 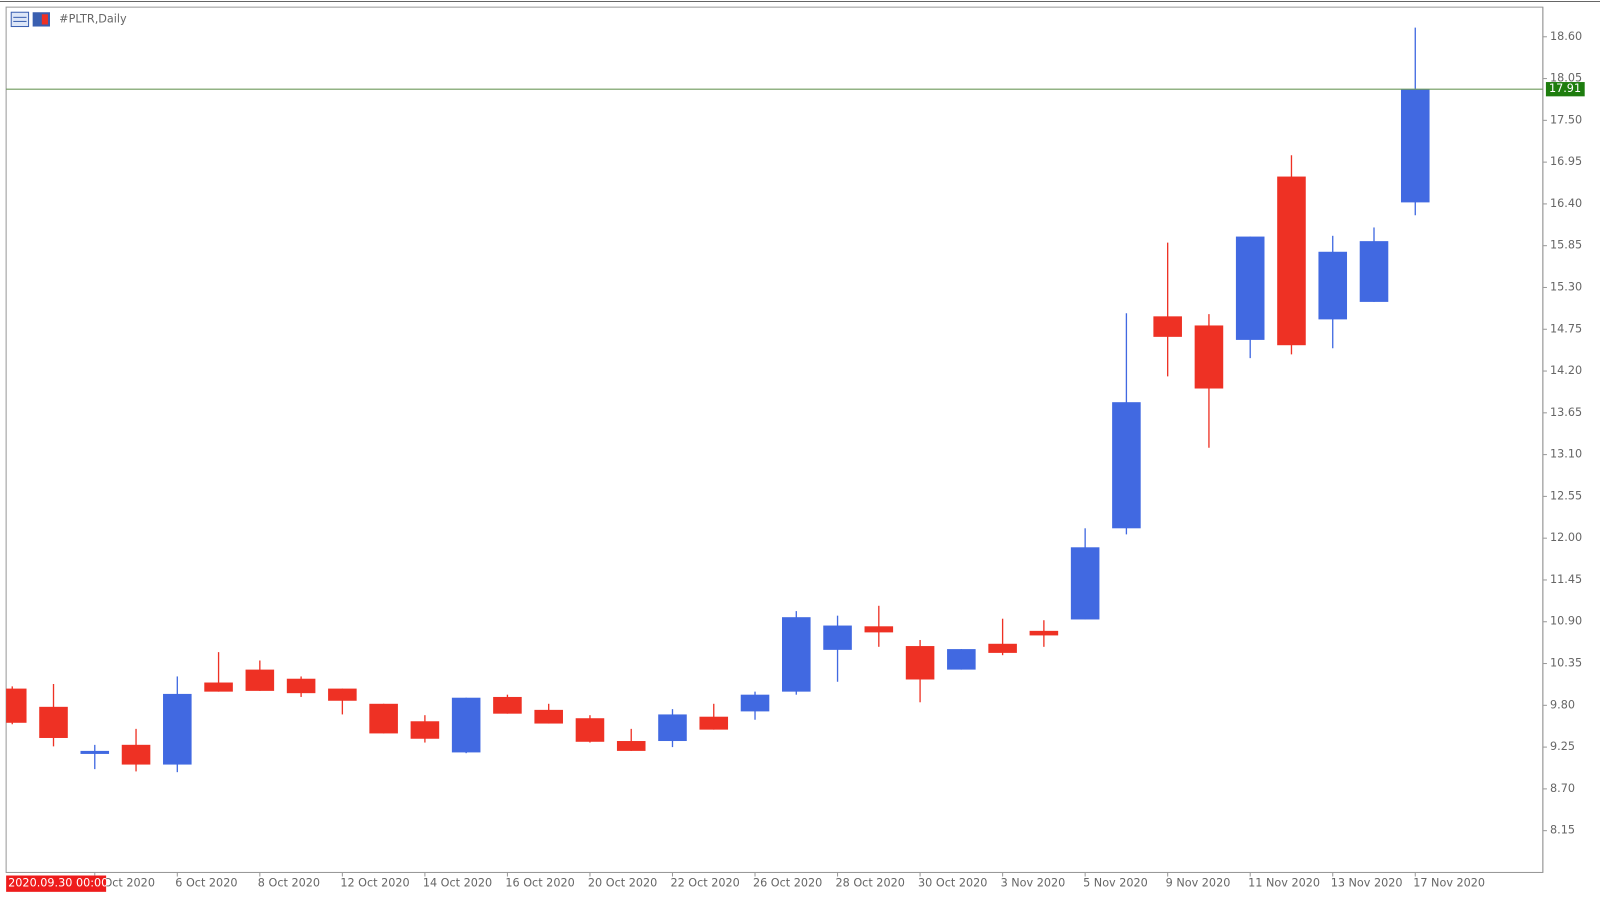 I want to click on x-tick-label: 6 Oct 2020, so click(x=206, y=883).